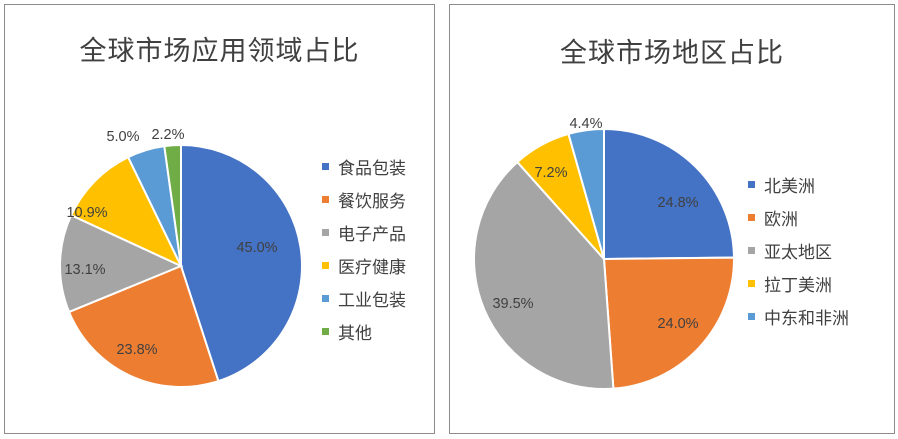 This screenshot has height=439, width=898. I want to click on data-label: 4.4%, so click(585, 124).